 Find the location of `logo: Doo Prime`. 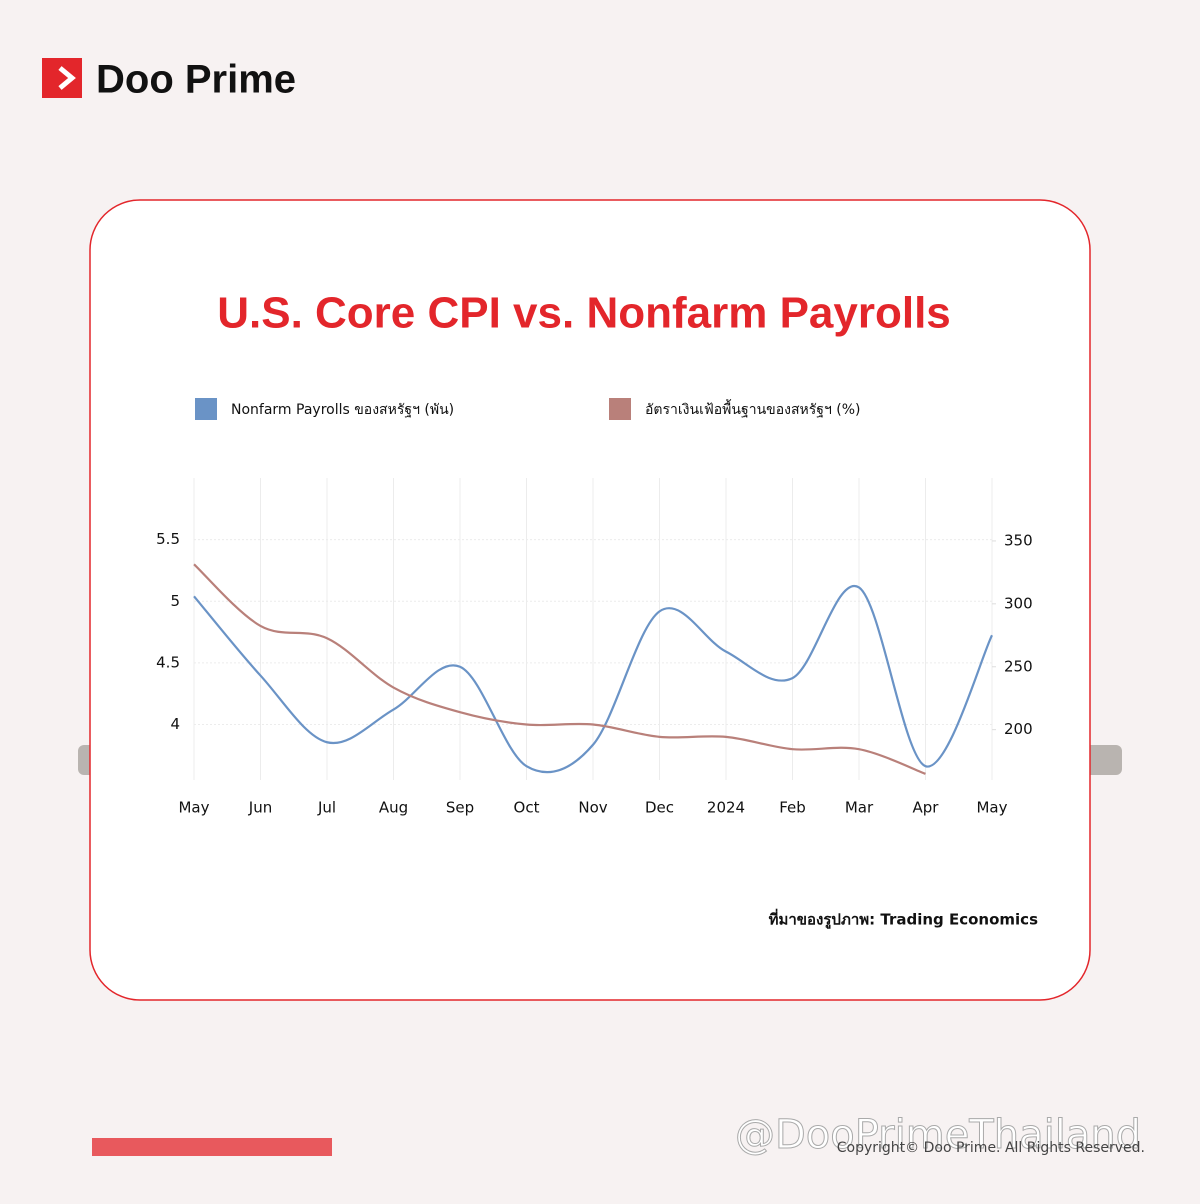

logo: Doo Prime is located at coordinates (169, 80).